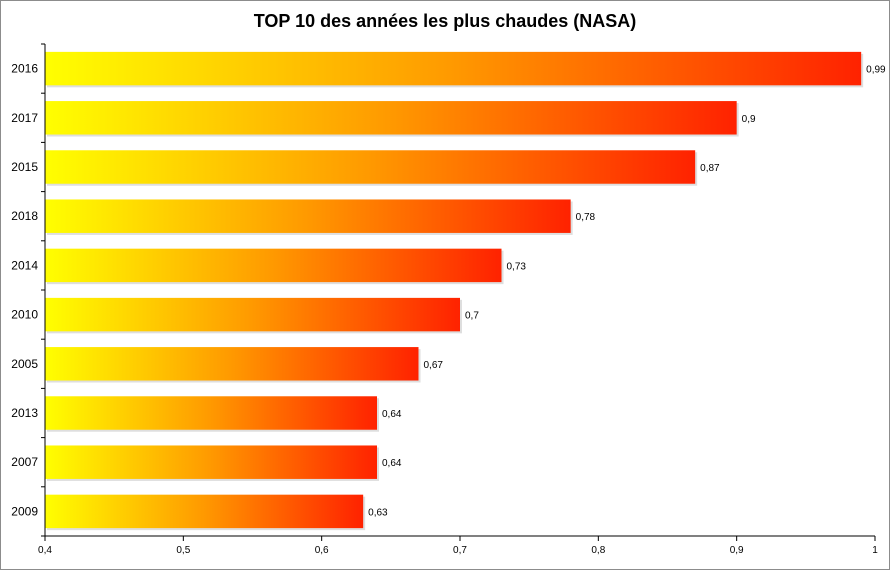  What do you see at coordinates (183, 550) in the screenshot?
I see `x-tick-label: 0,5` at bounding box center [183, 550].